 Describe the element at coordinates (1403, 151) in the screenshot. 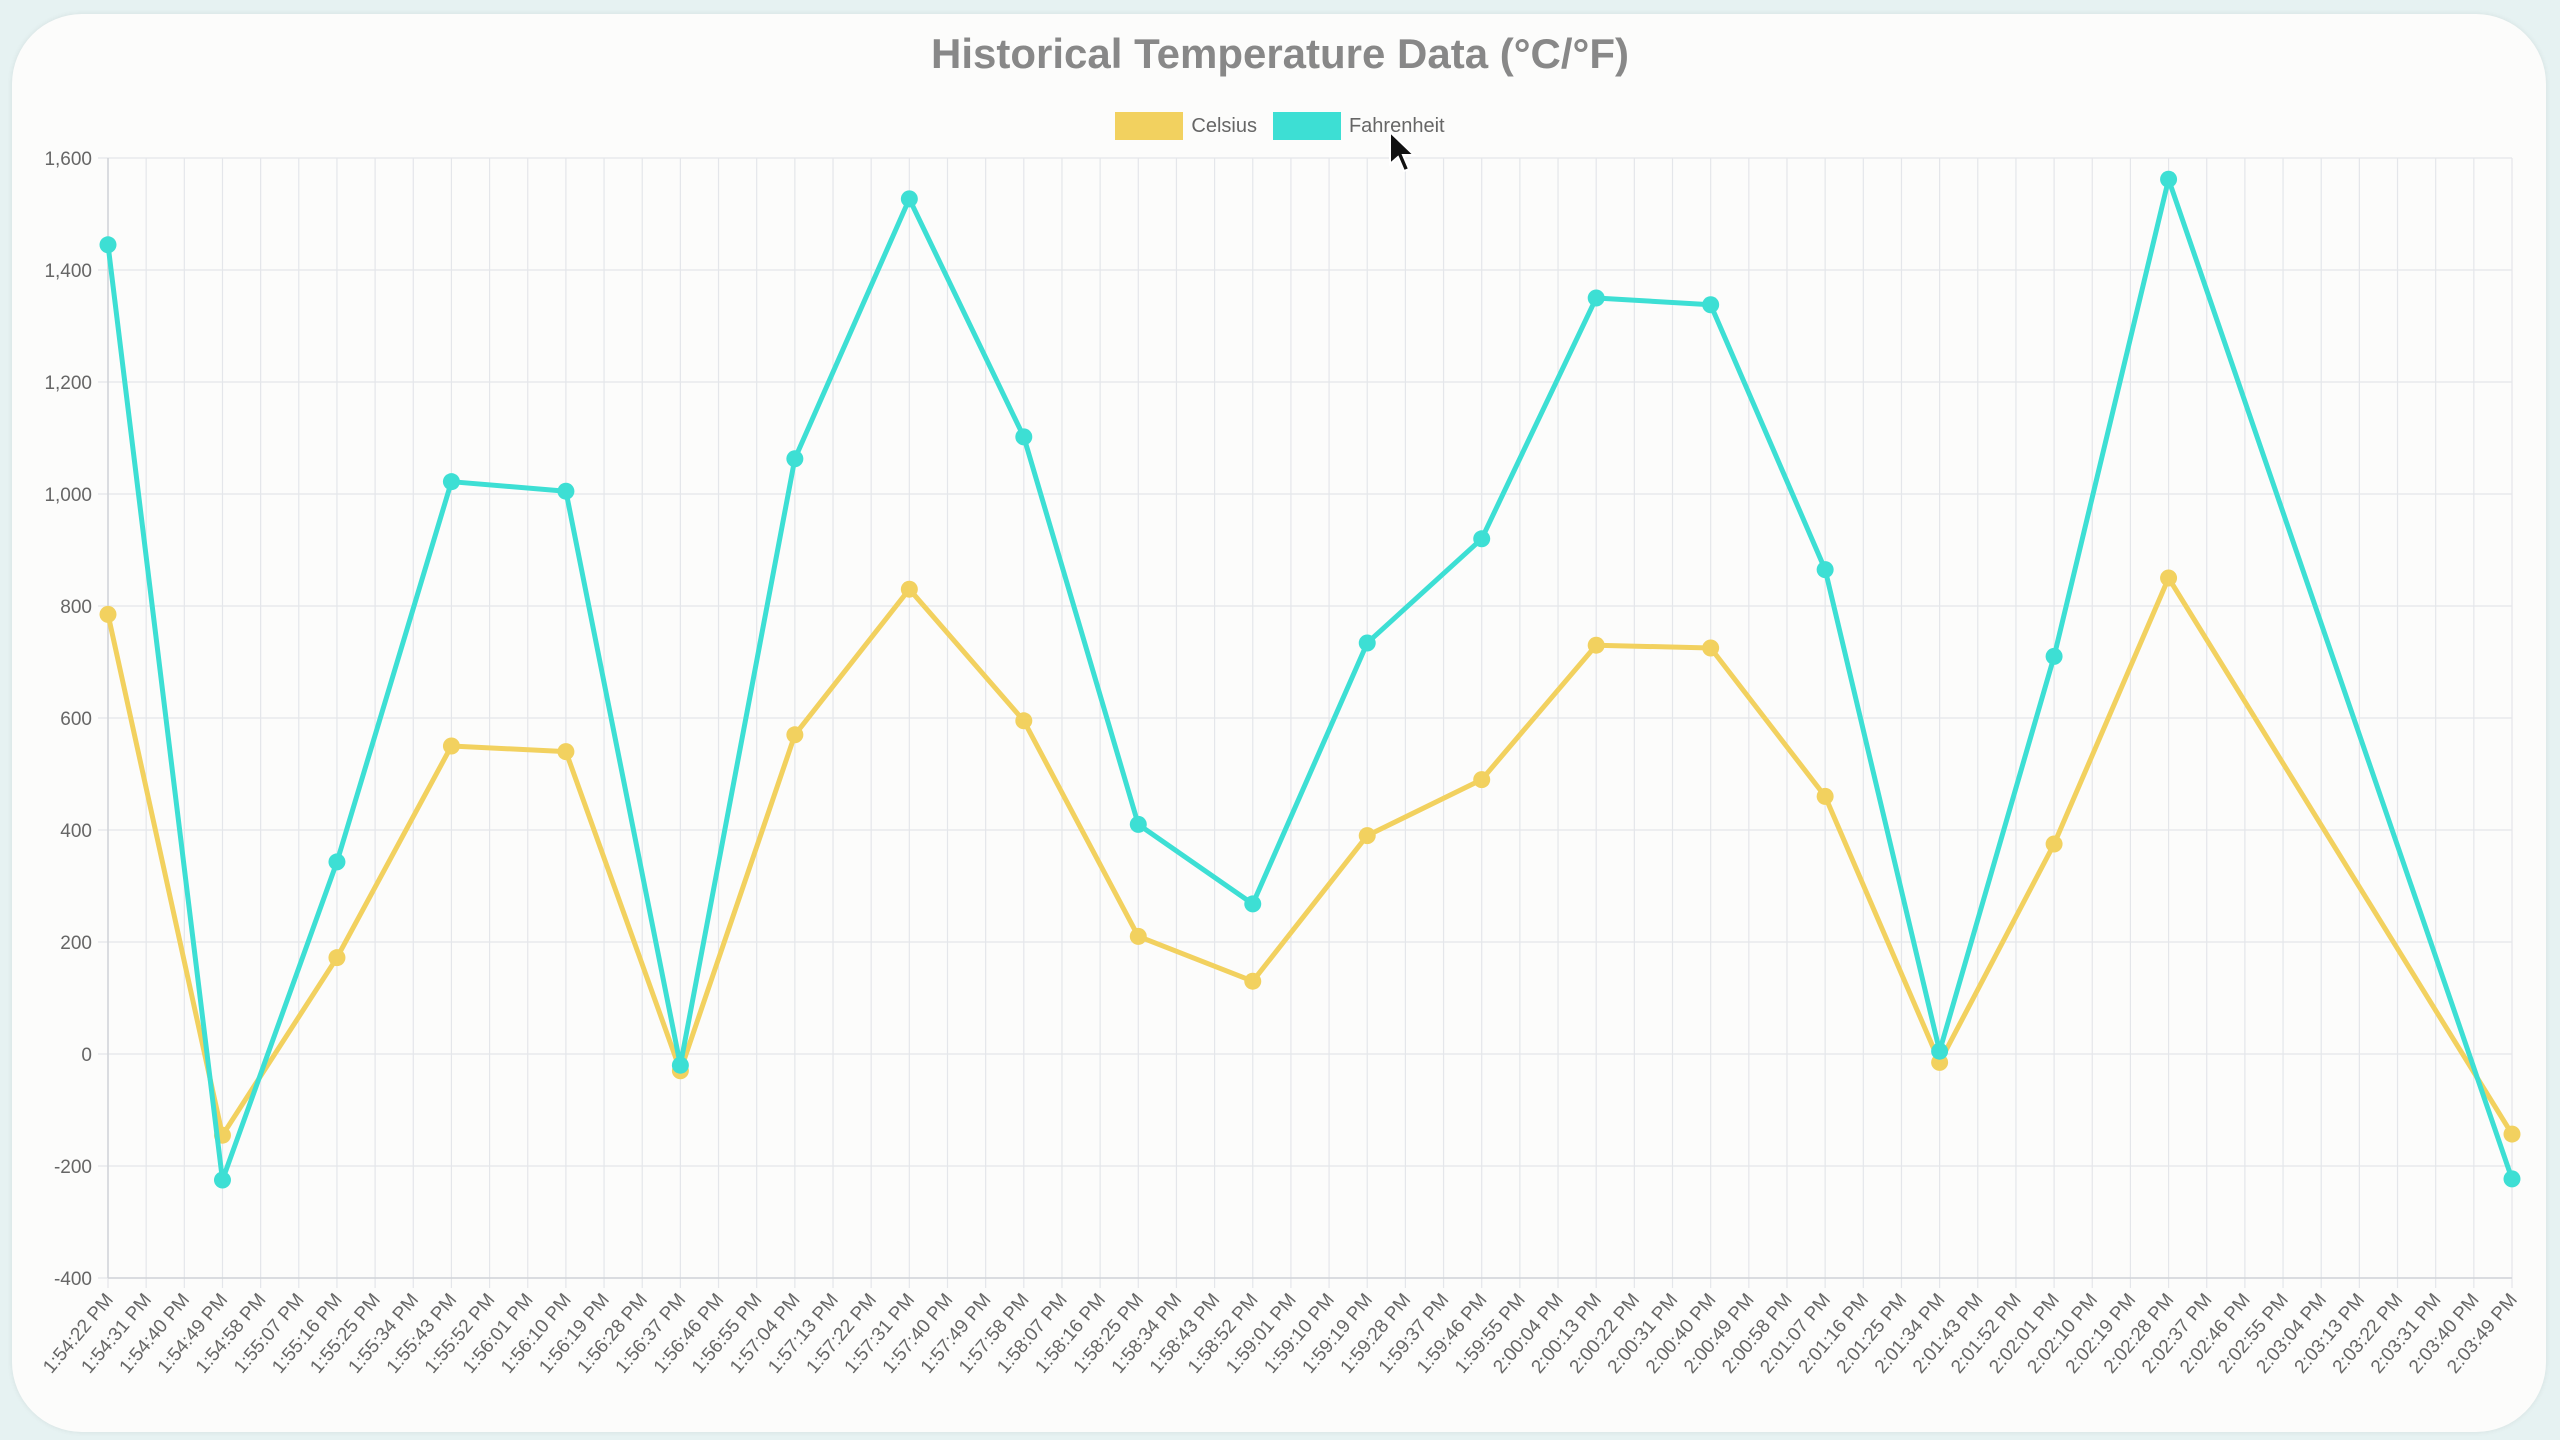

I see `mouse-pointer-icon` at that location.